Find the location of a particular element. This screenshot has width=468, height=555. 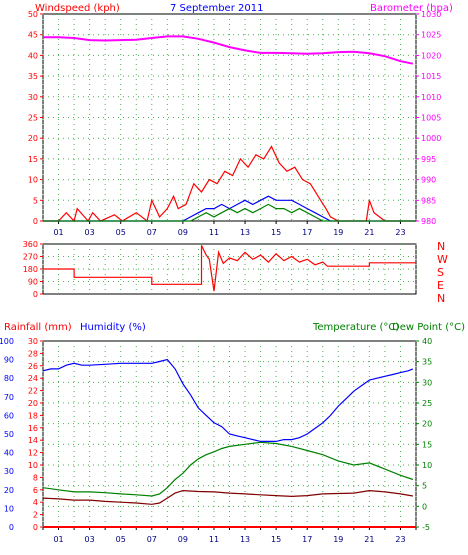

baro-ytick-label: 990 is located at coordinates (428, 180).